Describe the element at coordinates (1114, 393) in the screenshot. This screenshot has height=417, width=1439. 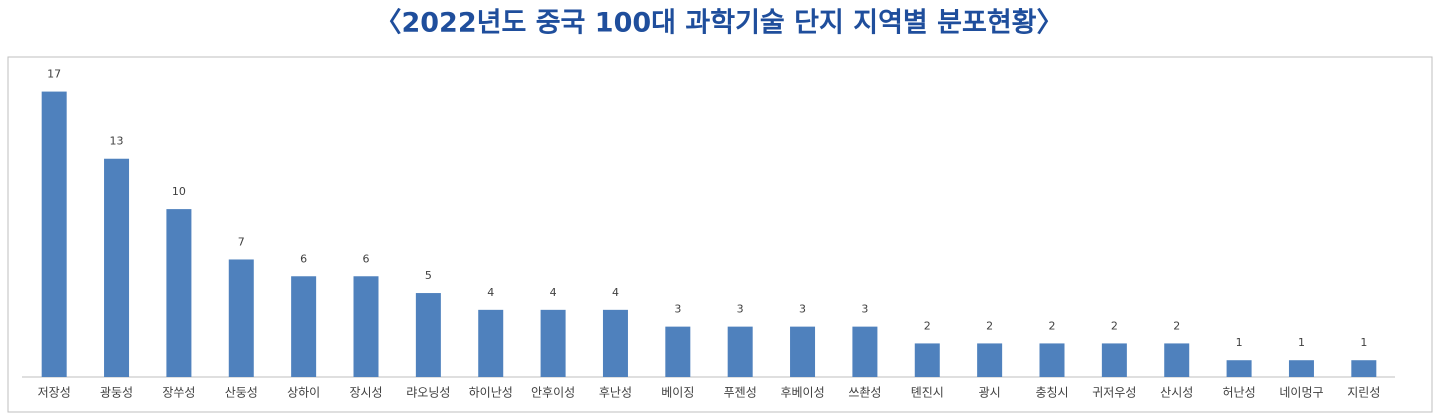
I see `x-tick-label: 귀저우성` at that location.